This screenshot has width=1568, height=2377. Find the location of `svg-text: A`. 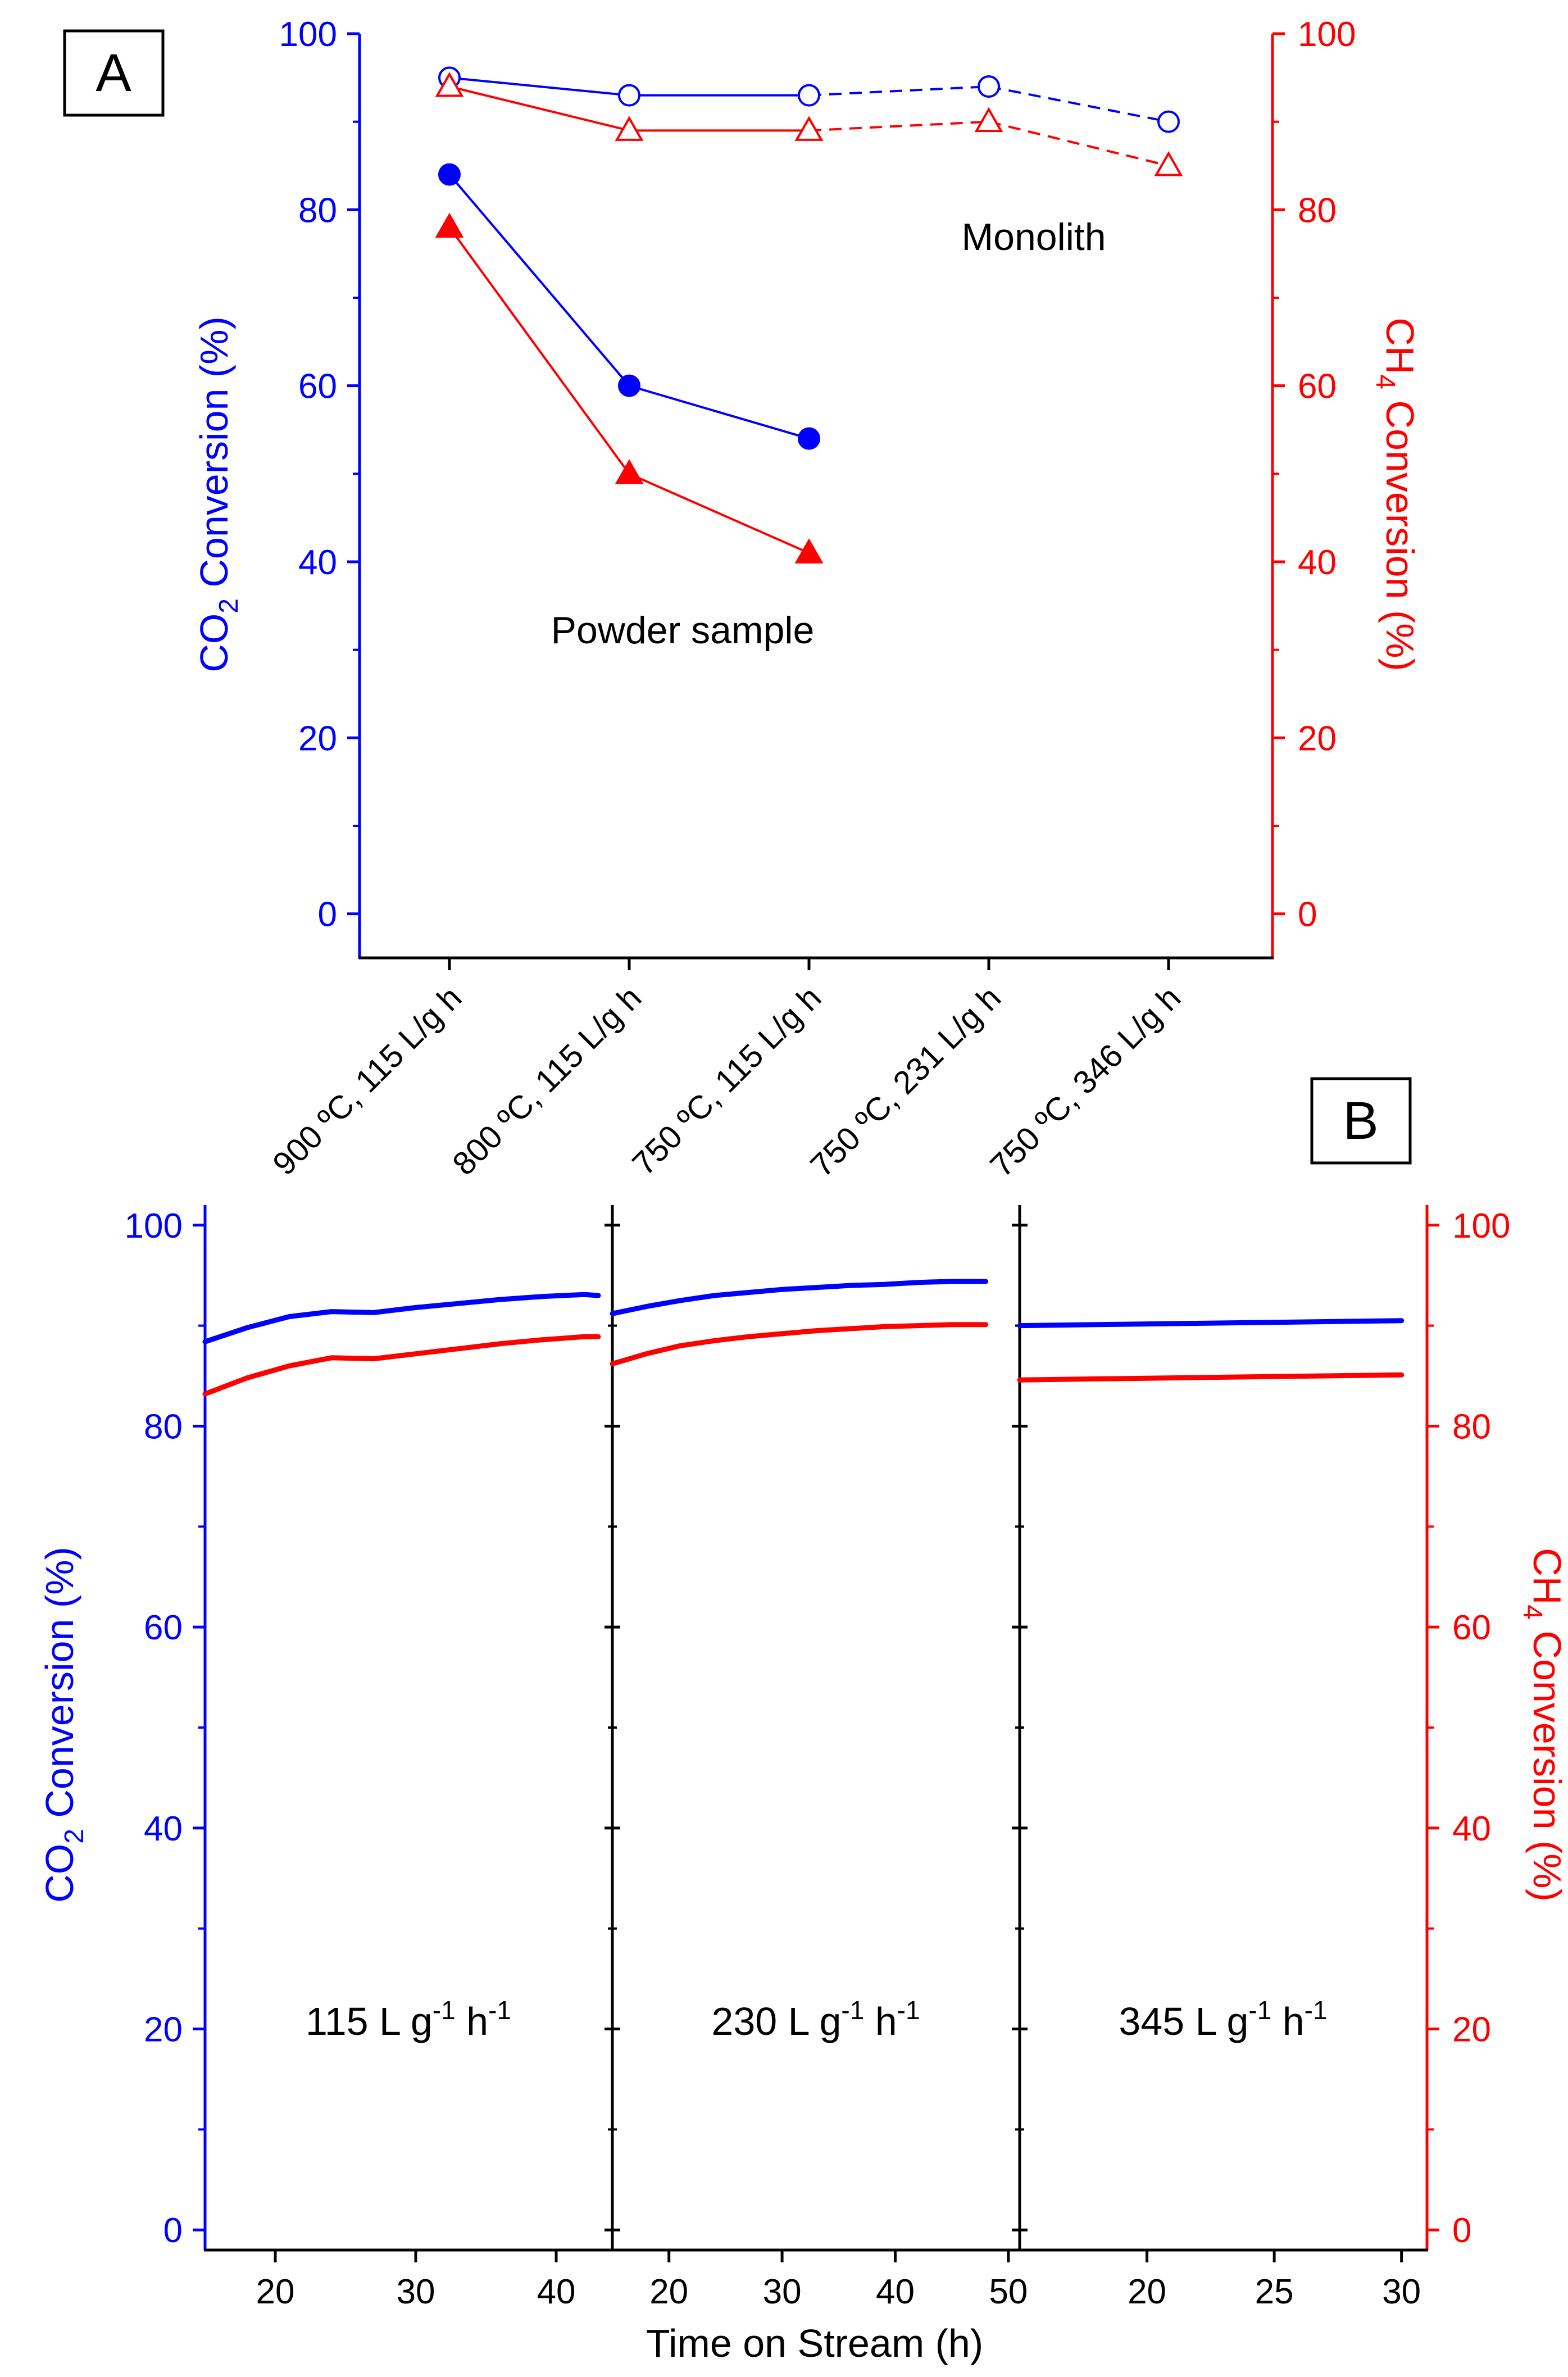

svg-text: A is located at coordinates (113, 73).